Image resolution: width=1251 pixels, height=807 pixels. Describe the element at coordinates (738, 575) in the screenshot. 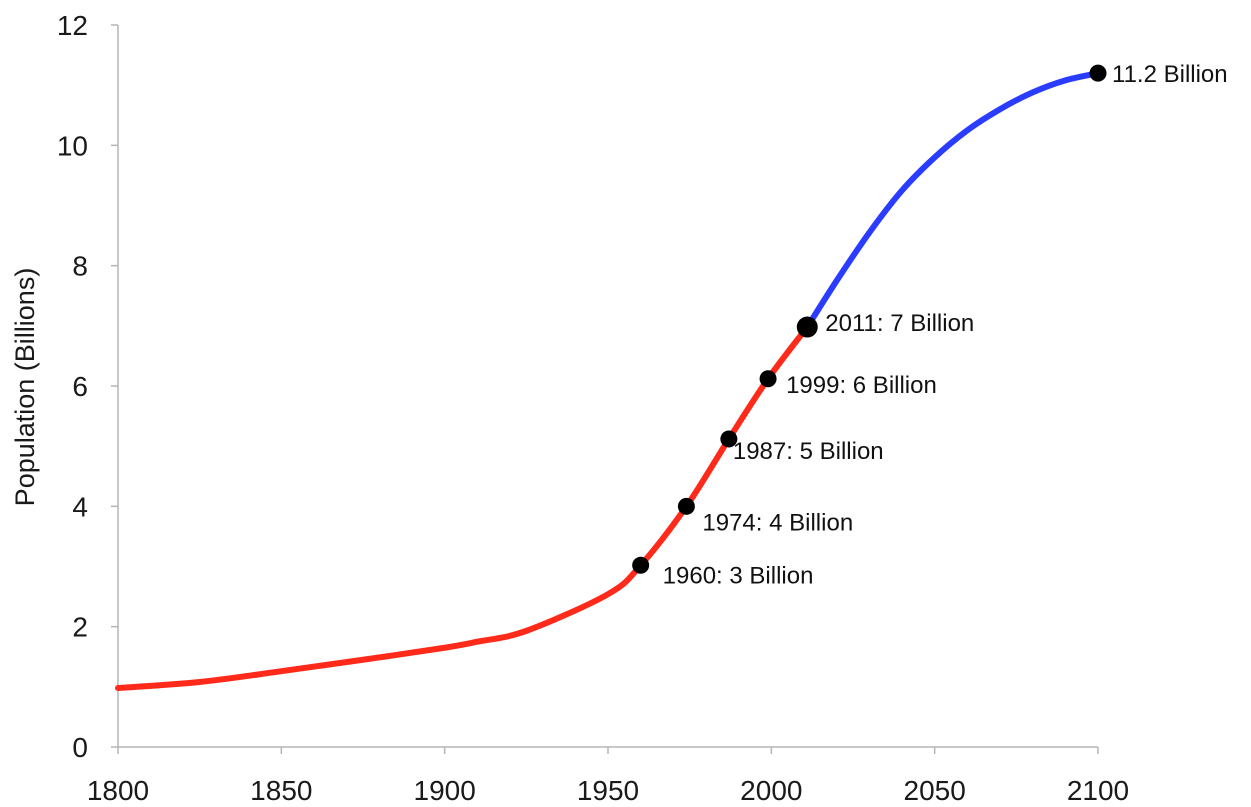

I see `milestone-label: 1960: 3 Billion` at that location.